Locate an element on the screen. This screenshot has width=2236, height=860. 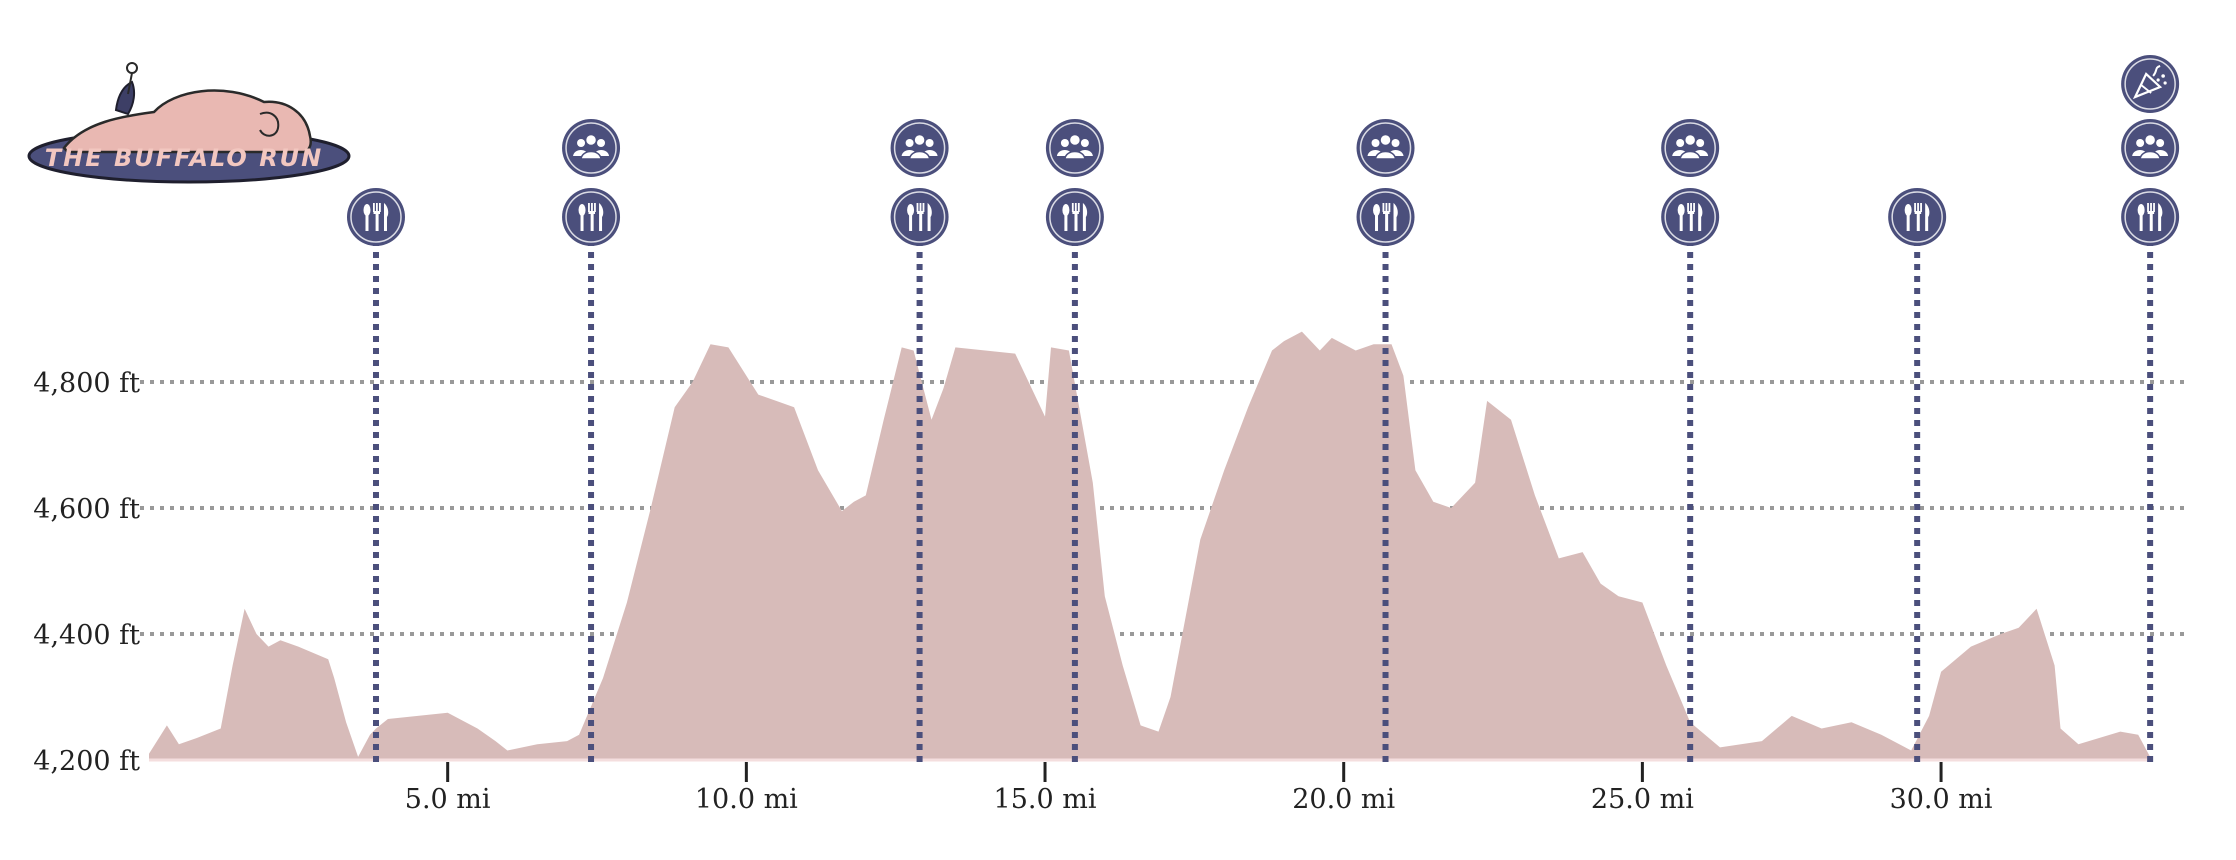
popper-stripe is located at coordinates (2146, 89).